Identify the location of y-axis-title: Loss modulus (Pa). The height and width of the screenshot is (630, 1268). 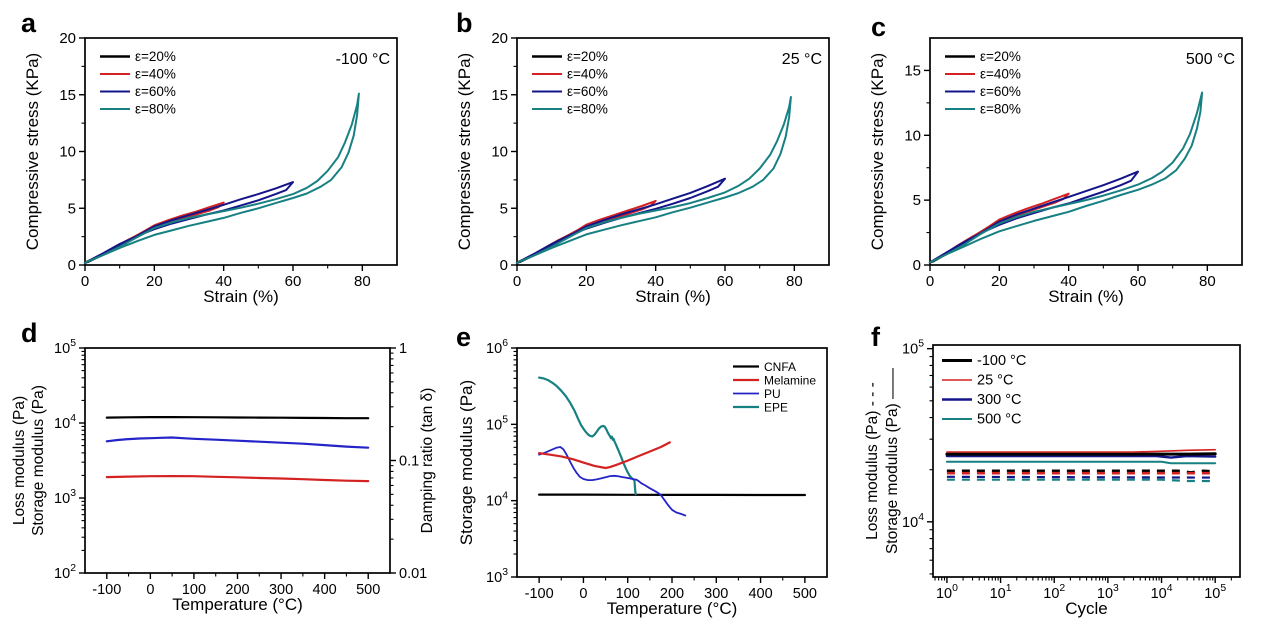
(19, 460).